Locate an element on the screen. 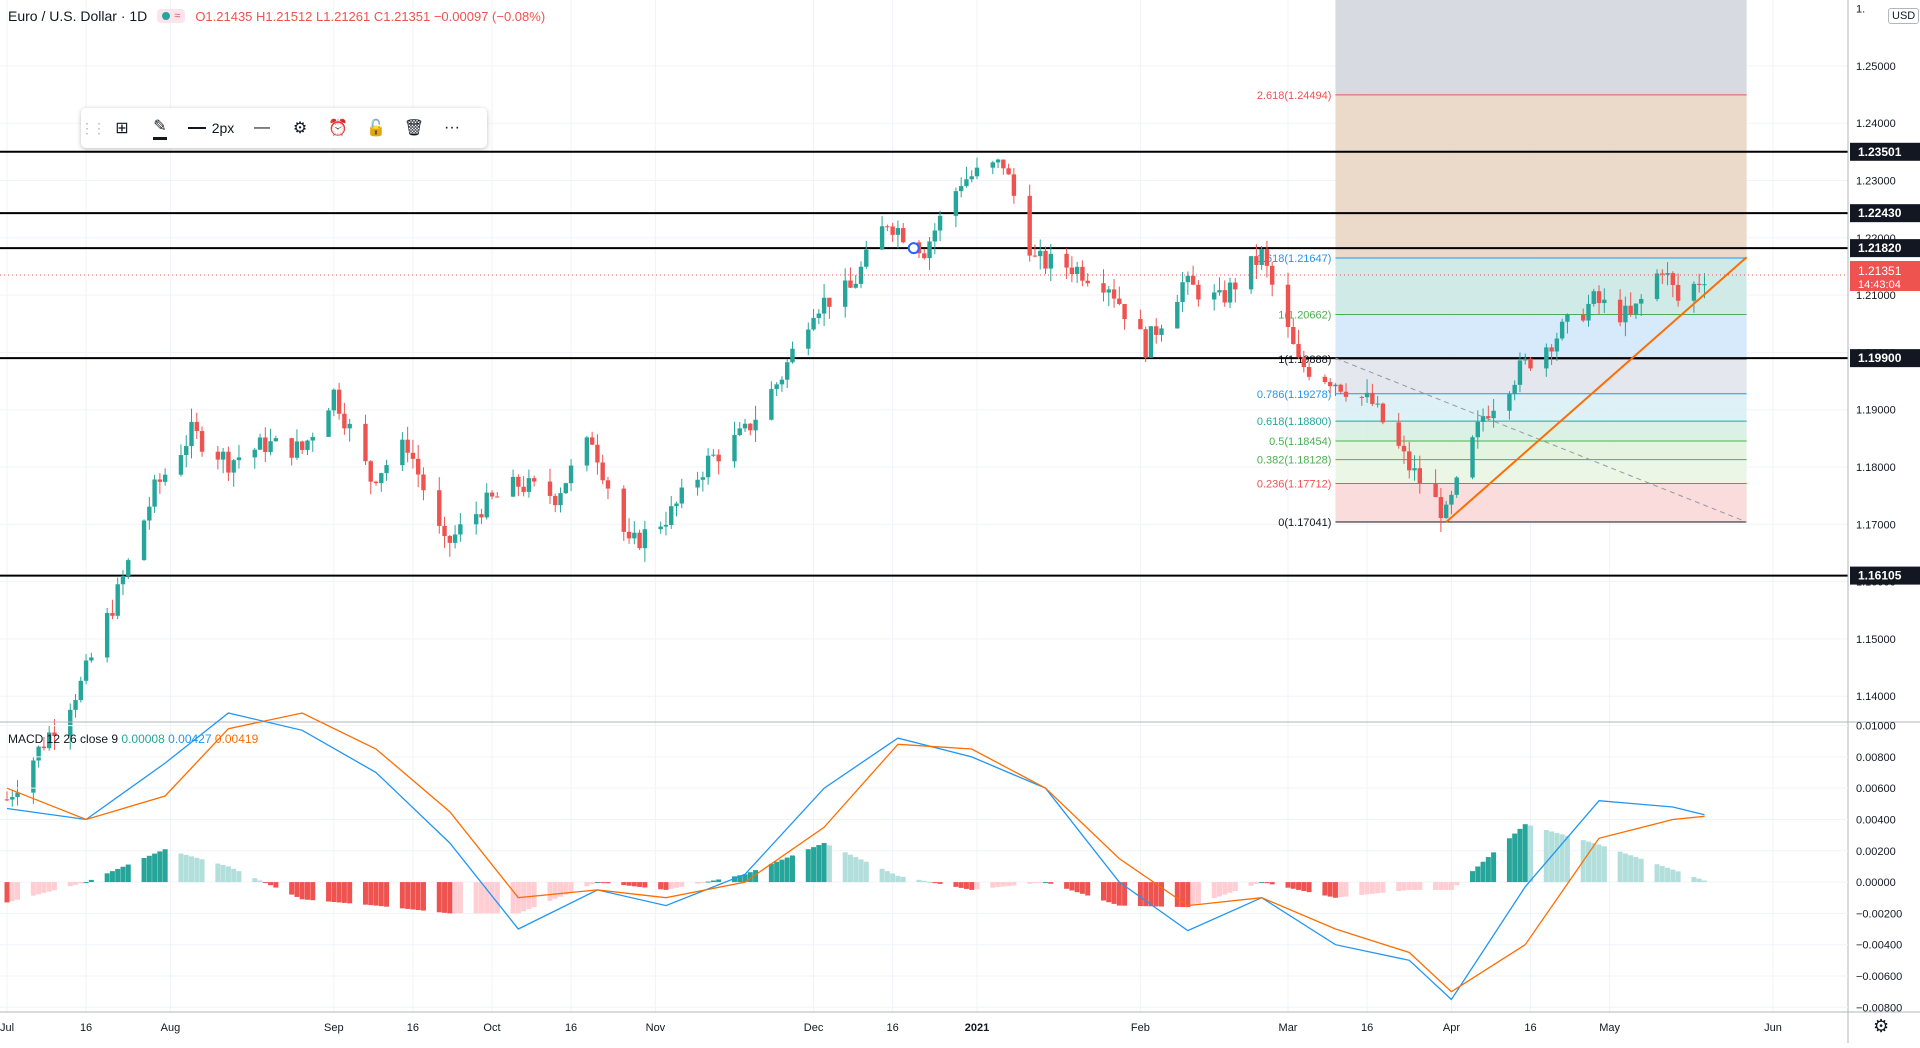  market-status-badge: ≈ is located at coordinates (171, 16).